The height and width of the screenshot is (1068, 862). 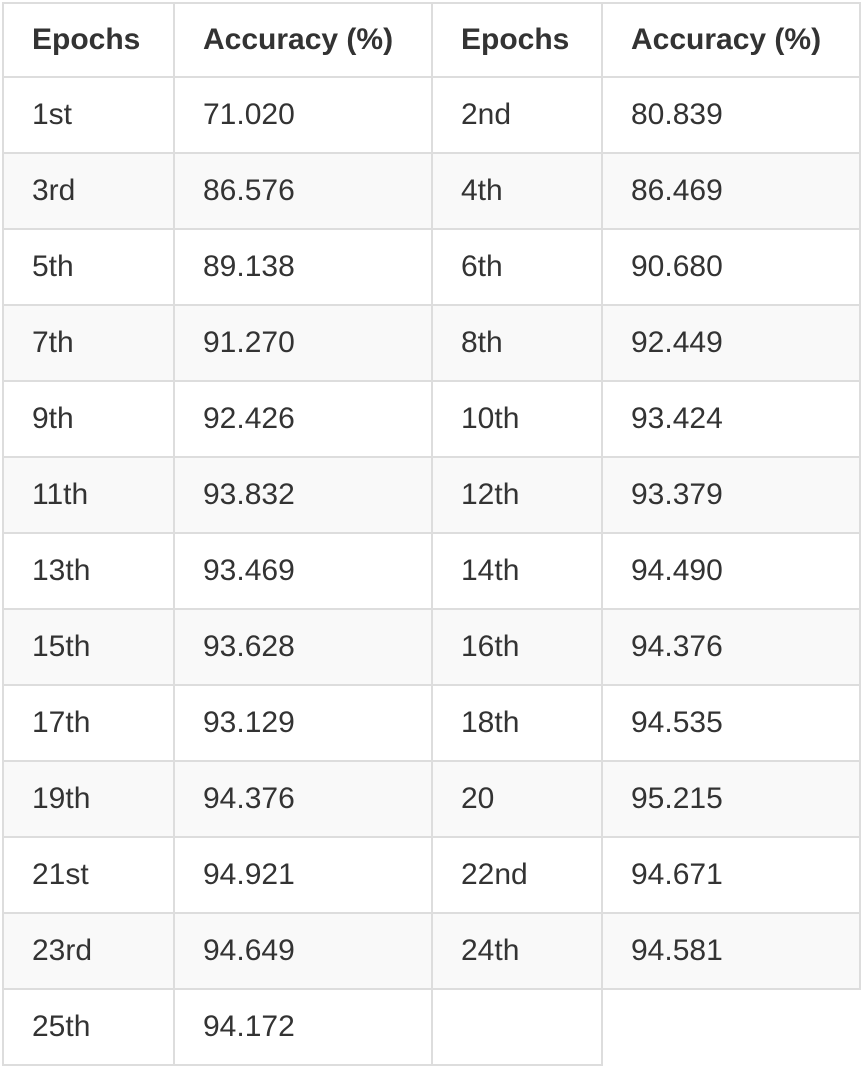 I want to click on table-row: 5th 89.138 6th 90.680, so click(x=431, y=267).